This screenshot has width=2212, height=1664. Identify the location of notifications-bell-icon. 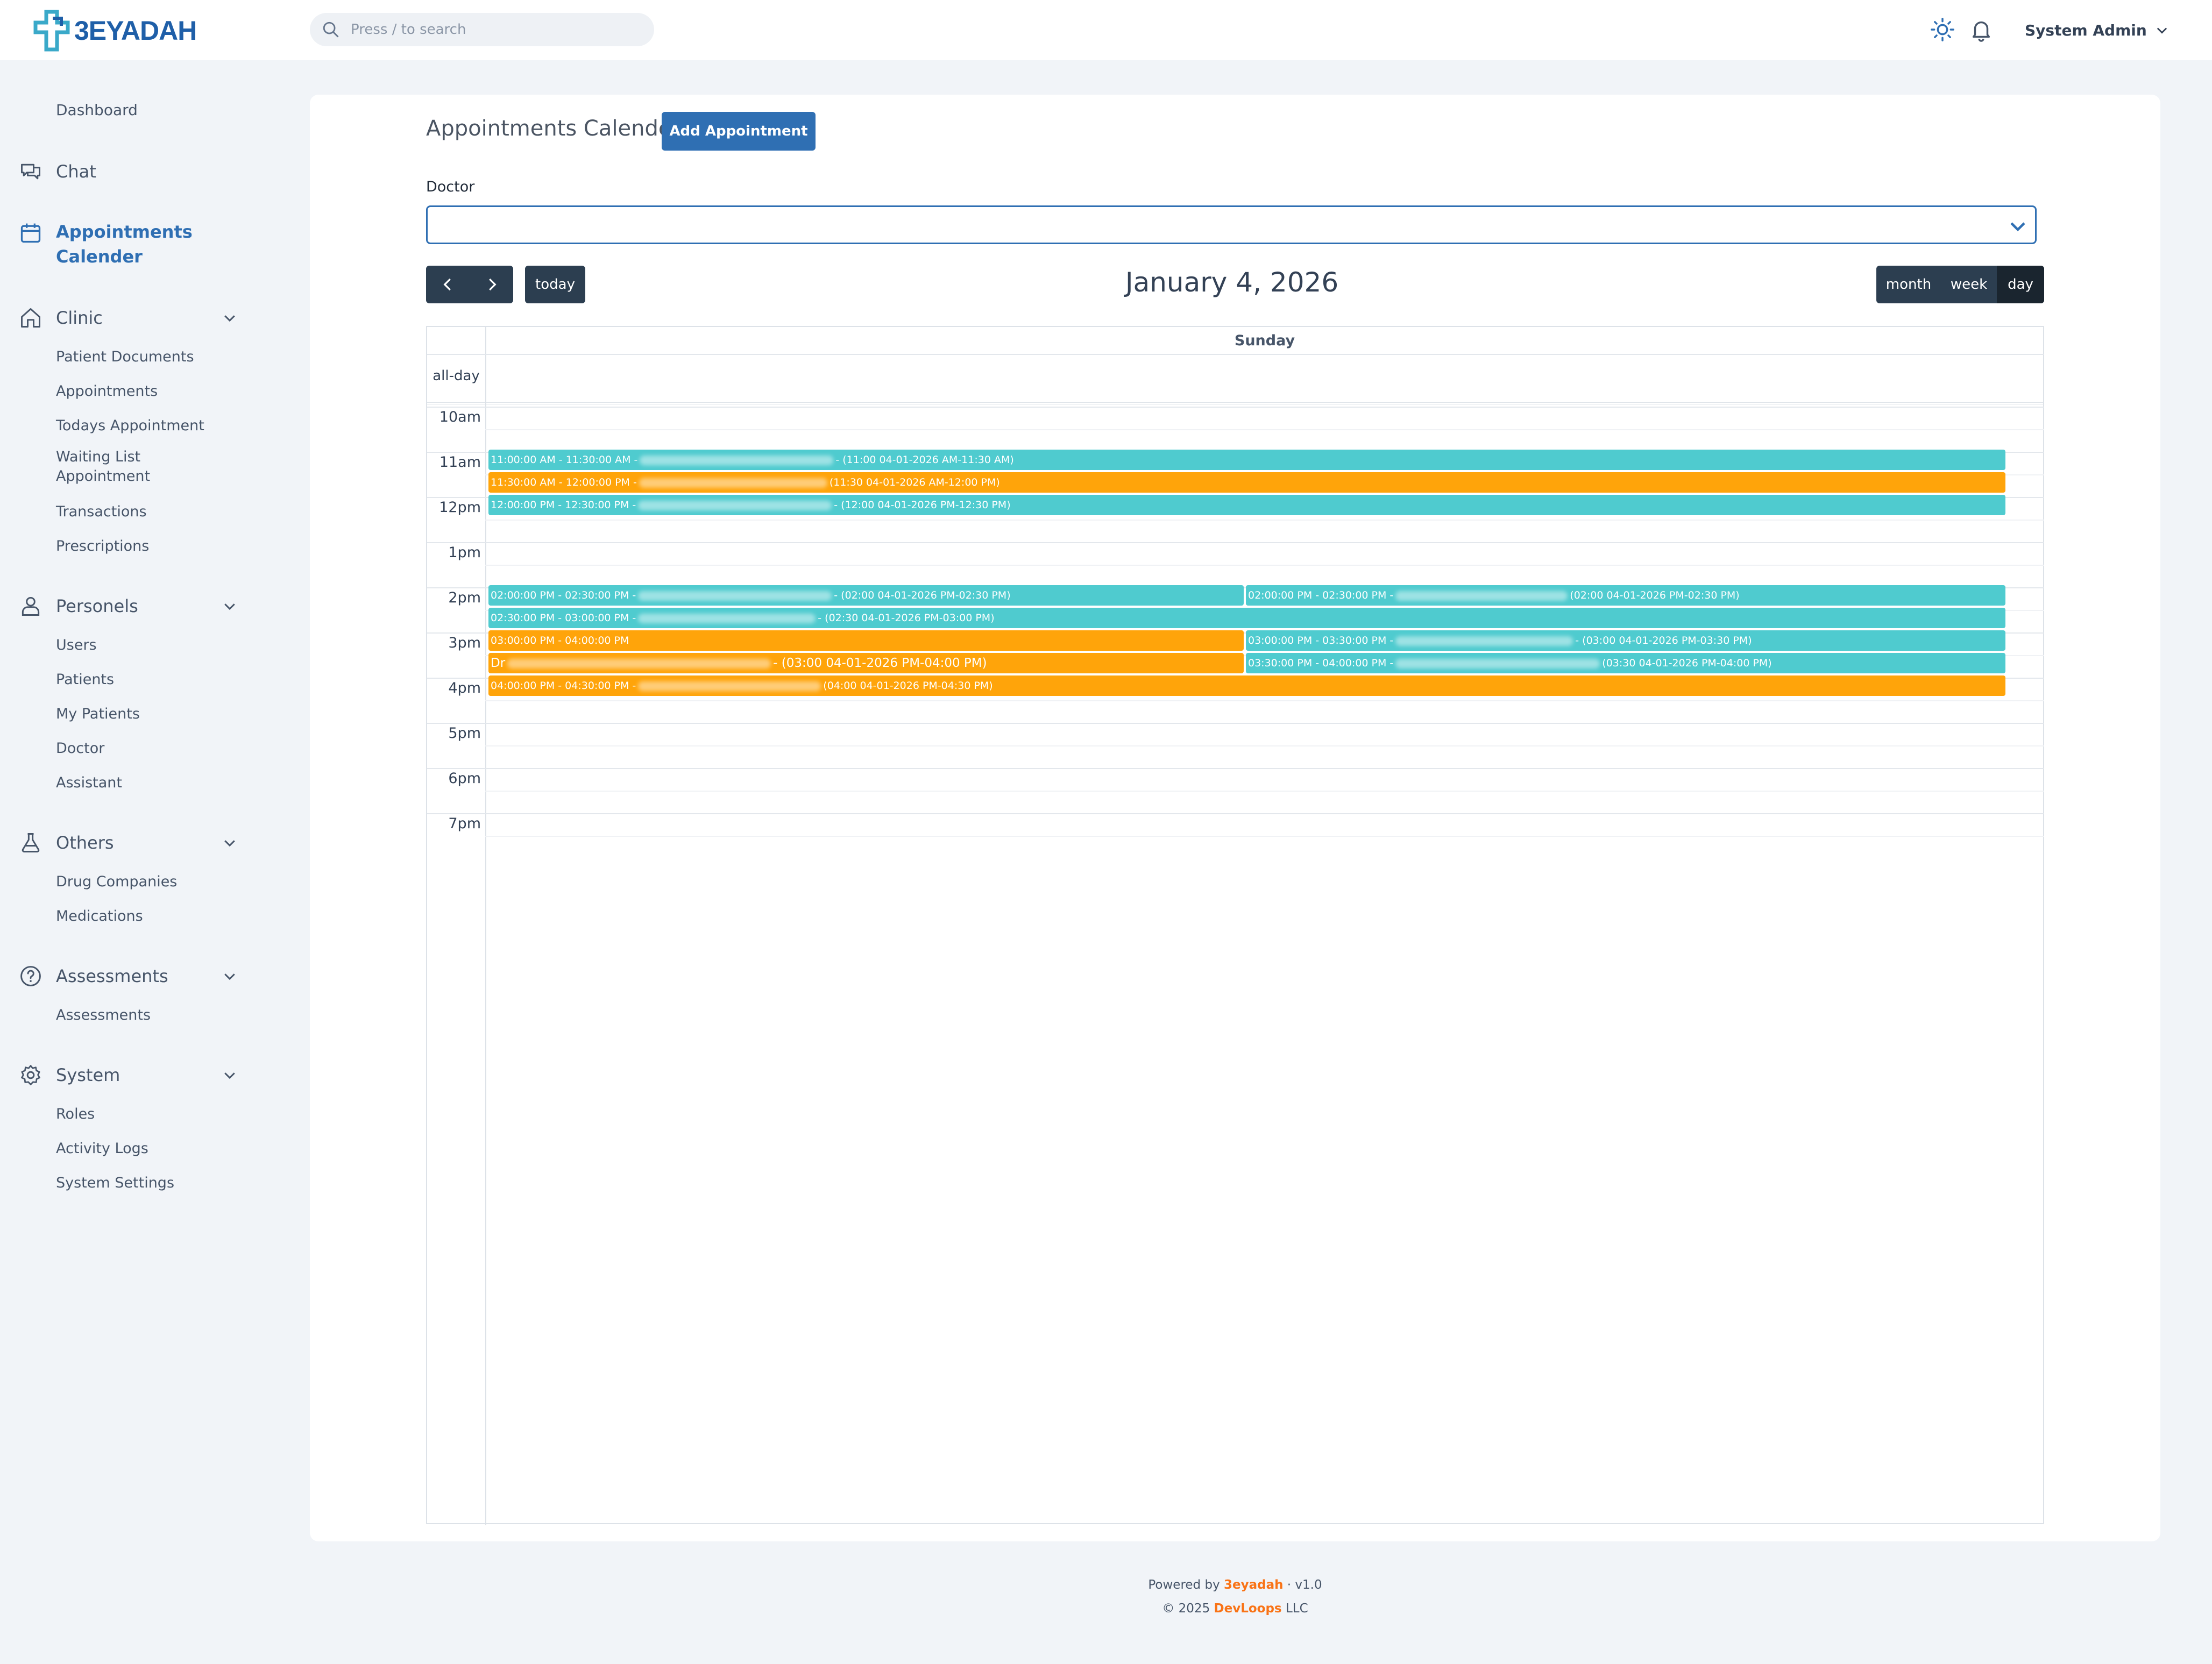
(1982, 29).